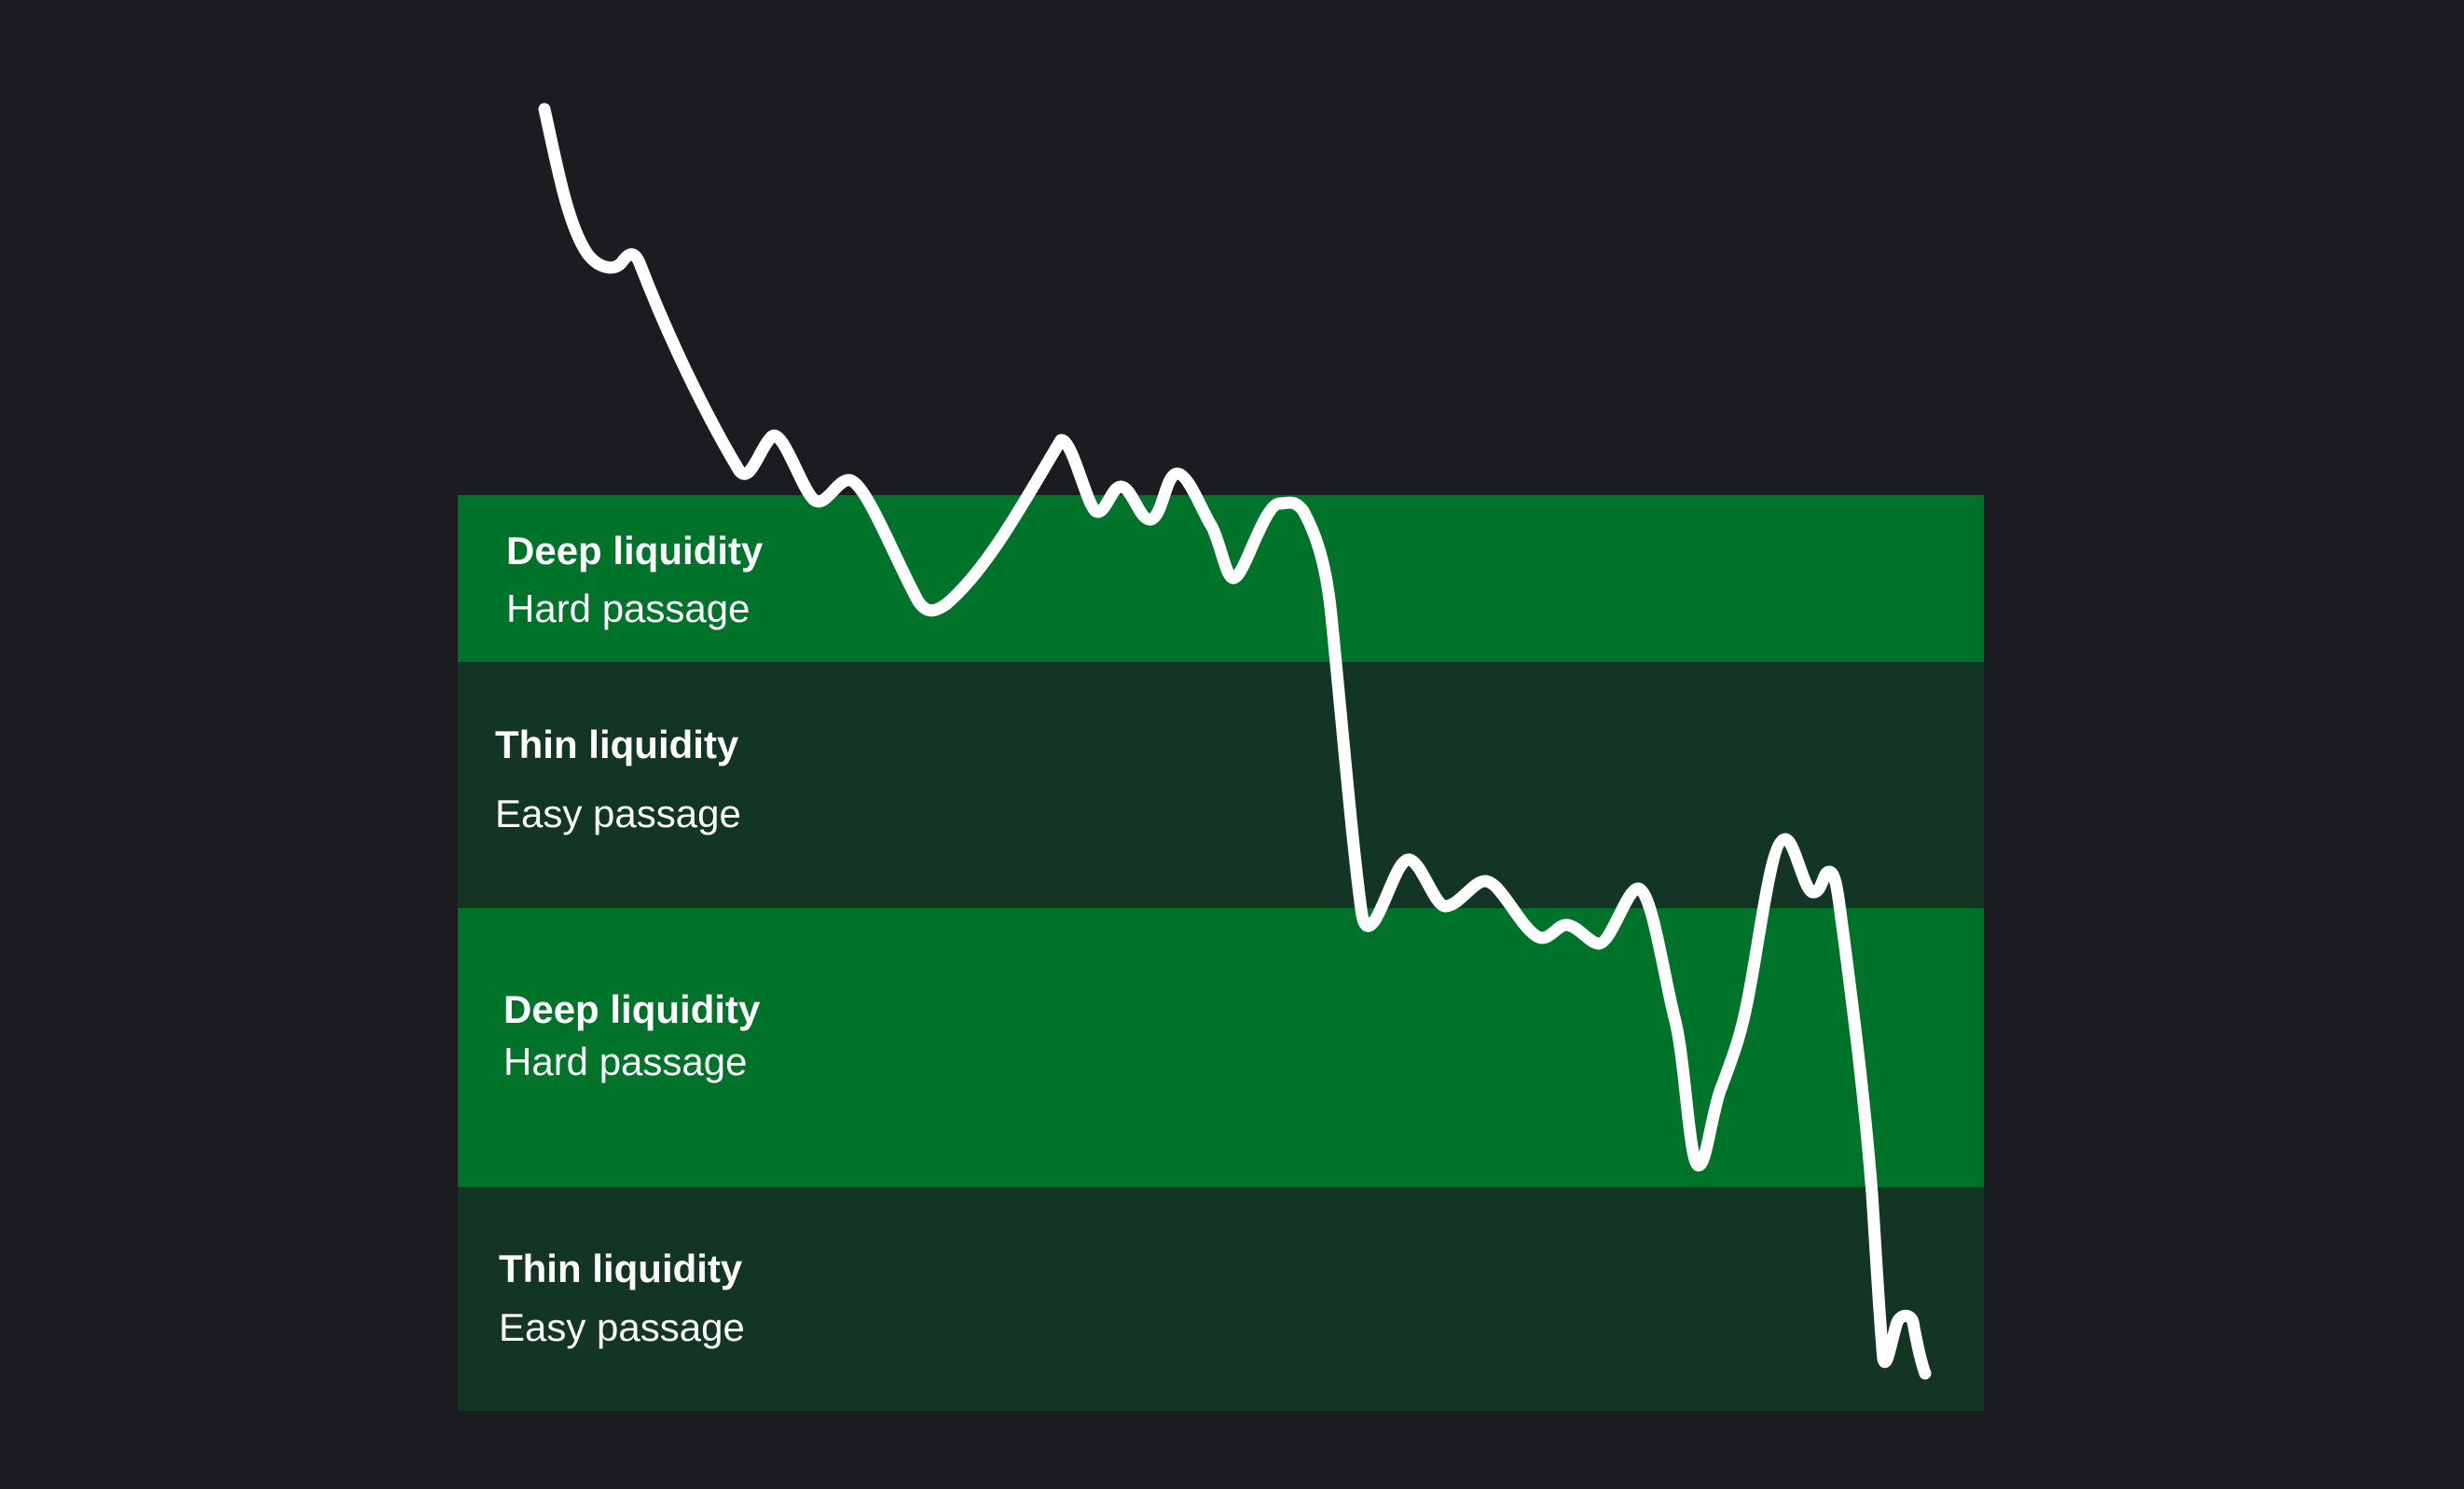 The width and height of the screenshot is (2464, 1489). What do you see at coordinates (621, 1268) in the screenshot?
I see `band-4-title: Thin liquidity` at bounding box center [621, 1268].